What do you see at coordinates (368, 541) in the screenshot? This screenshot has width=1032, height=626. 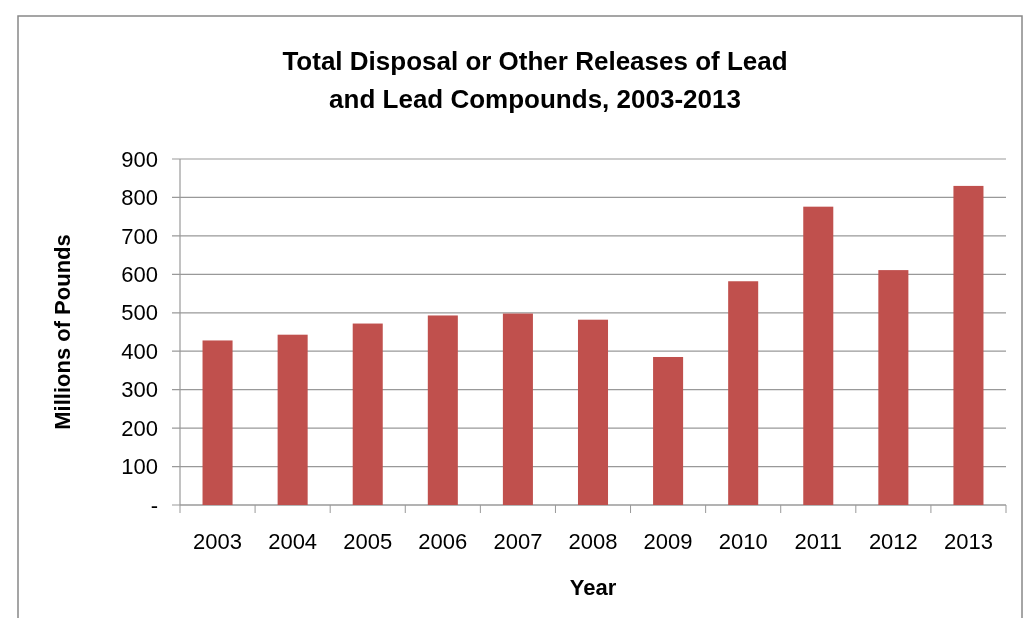 I see `x-tick-label: 2005` at bounding box center [368, 541].